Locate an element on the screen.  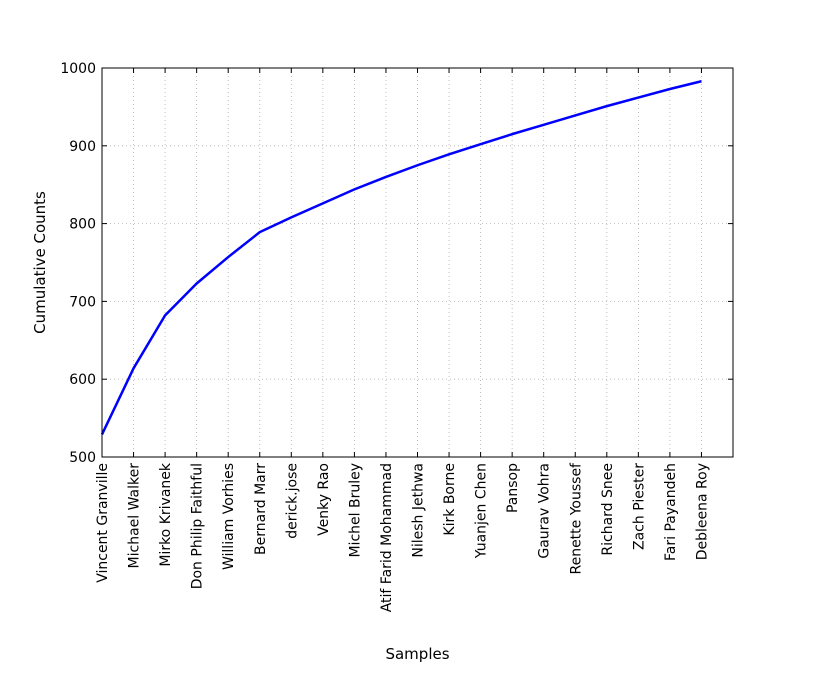
y-tick-label: 500 is located at coordinates (82, 458).